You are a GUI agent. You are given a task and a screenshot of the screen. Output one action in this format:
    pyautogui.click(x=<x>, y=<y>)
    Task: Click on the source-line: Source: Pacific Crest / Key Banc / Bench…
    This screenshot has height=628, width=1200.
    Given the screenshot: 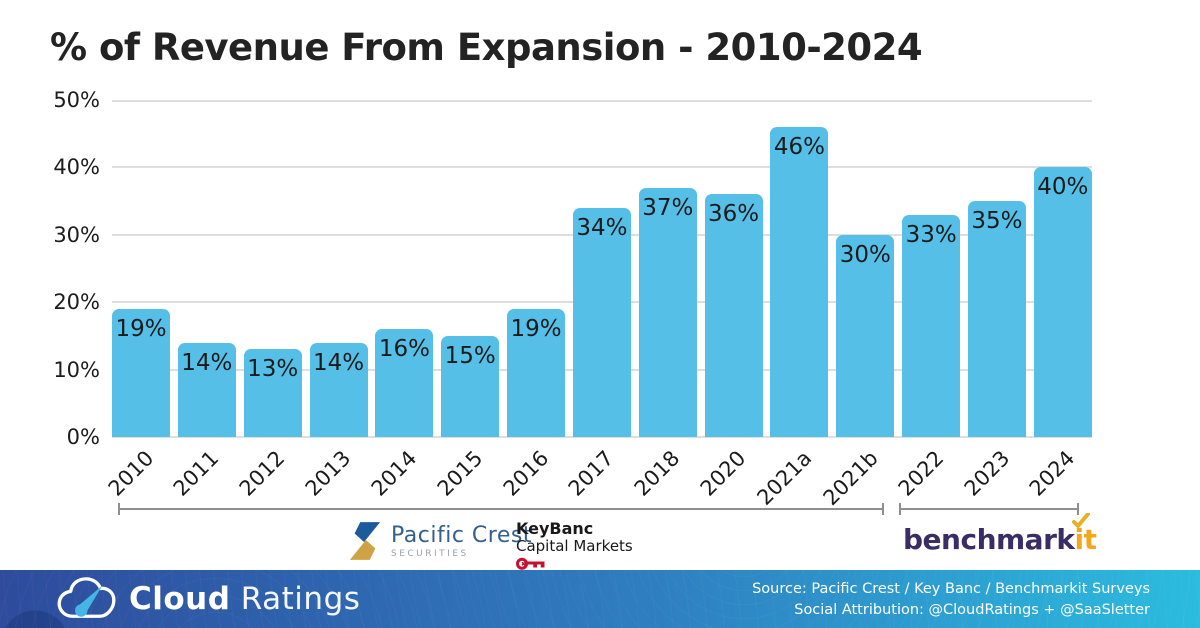 What is the action you would take?
    pyautogui.click(x=951, y=589)
    